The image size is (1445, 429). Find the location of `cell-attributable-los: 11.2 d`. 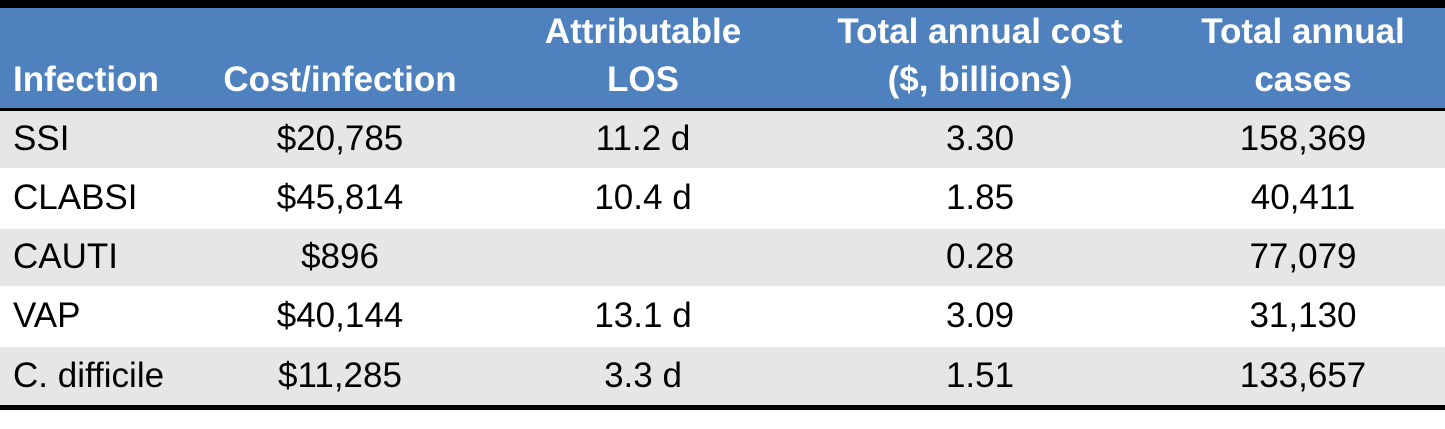

cell-attributable-los: 11.2 d is located at coordinates (643, 139).